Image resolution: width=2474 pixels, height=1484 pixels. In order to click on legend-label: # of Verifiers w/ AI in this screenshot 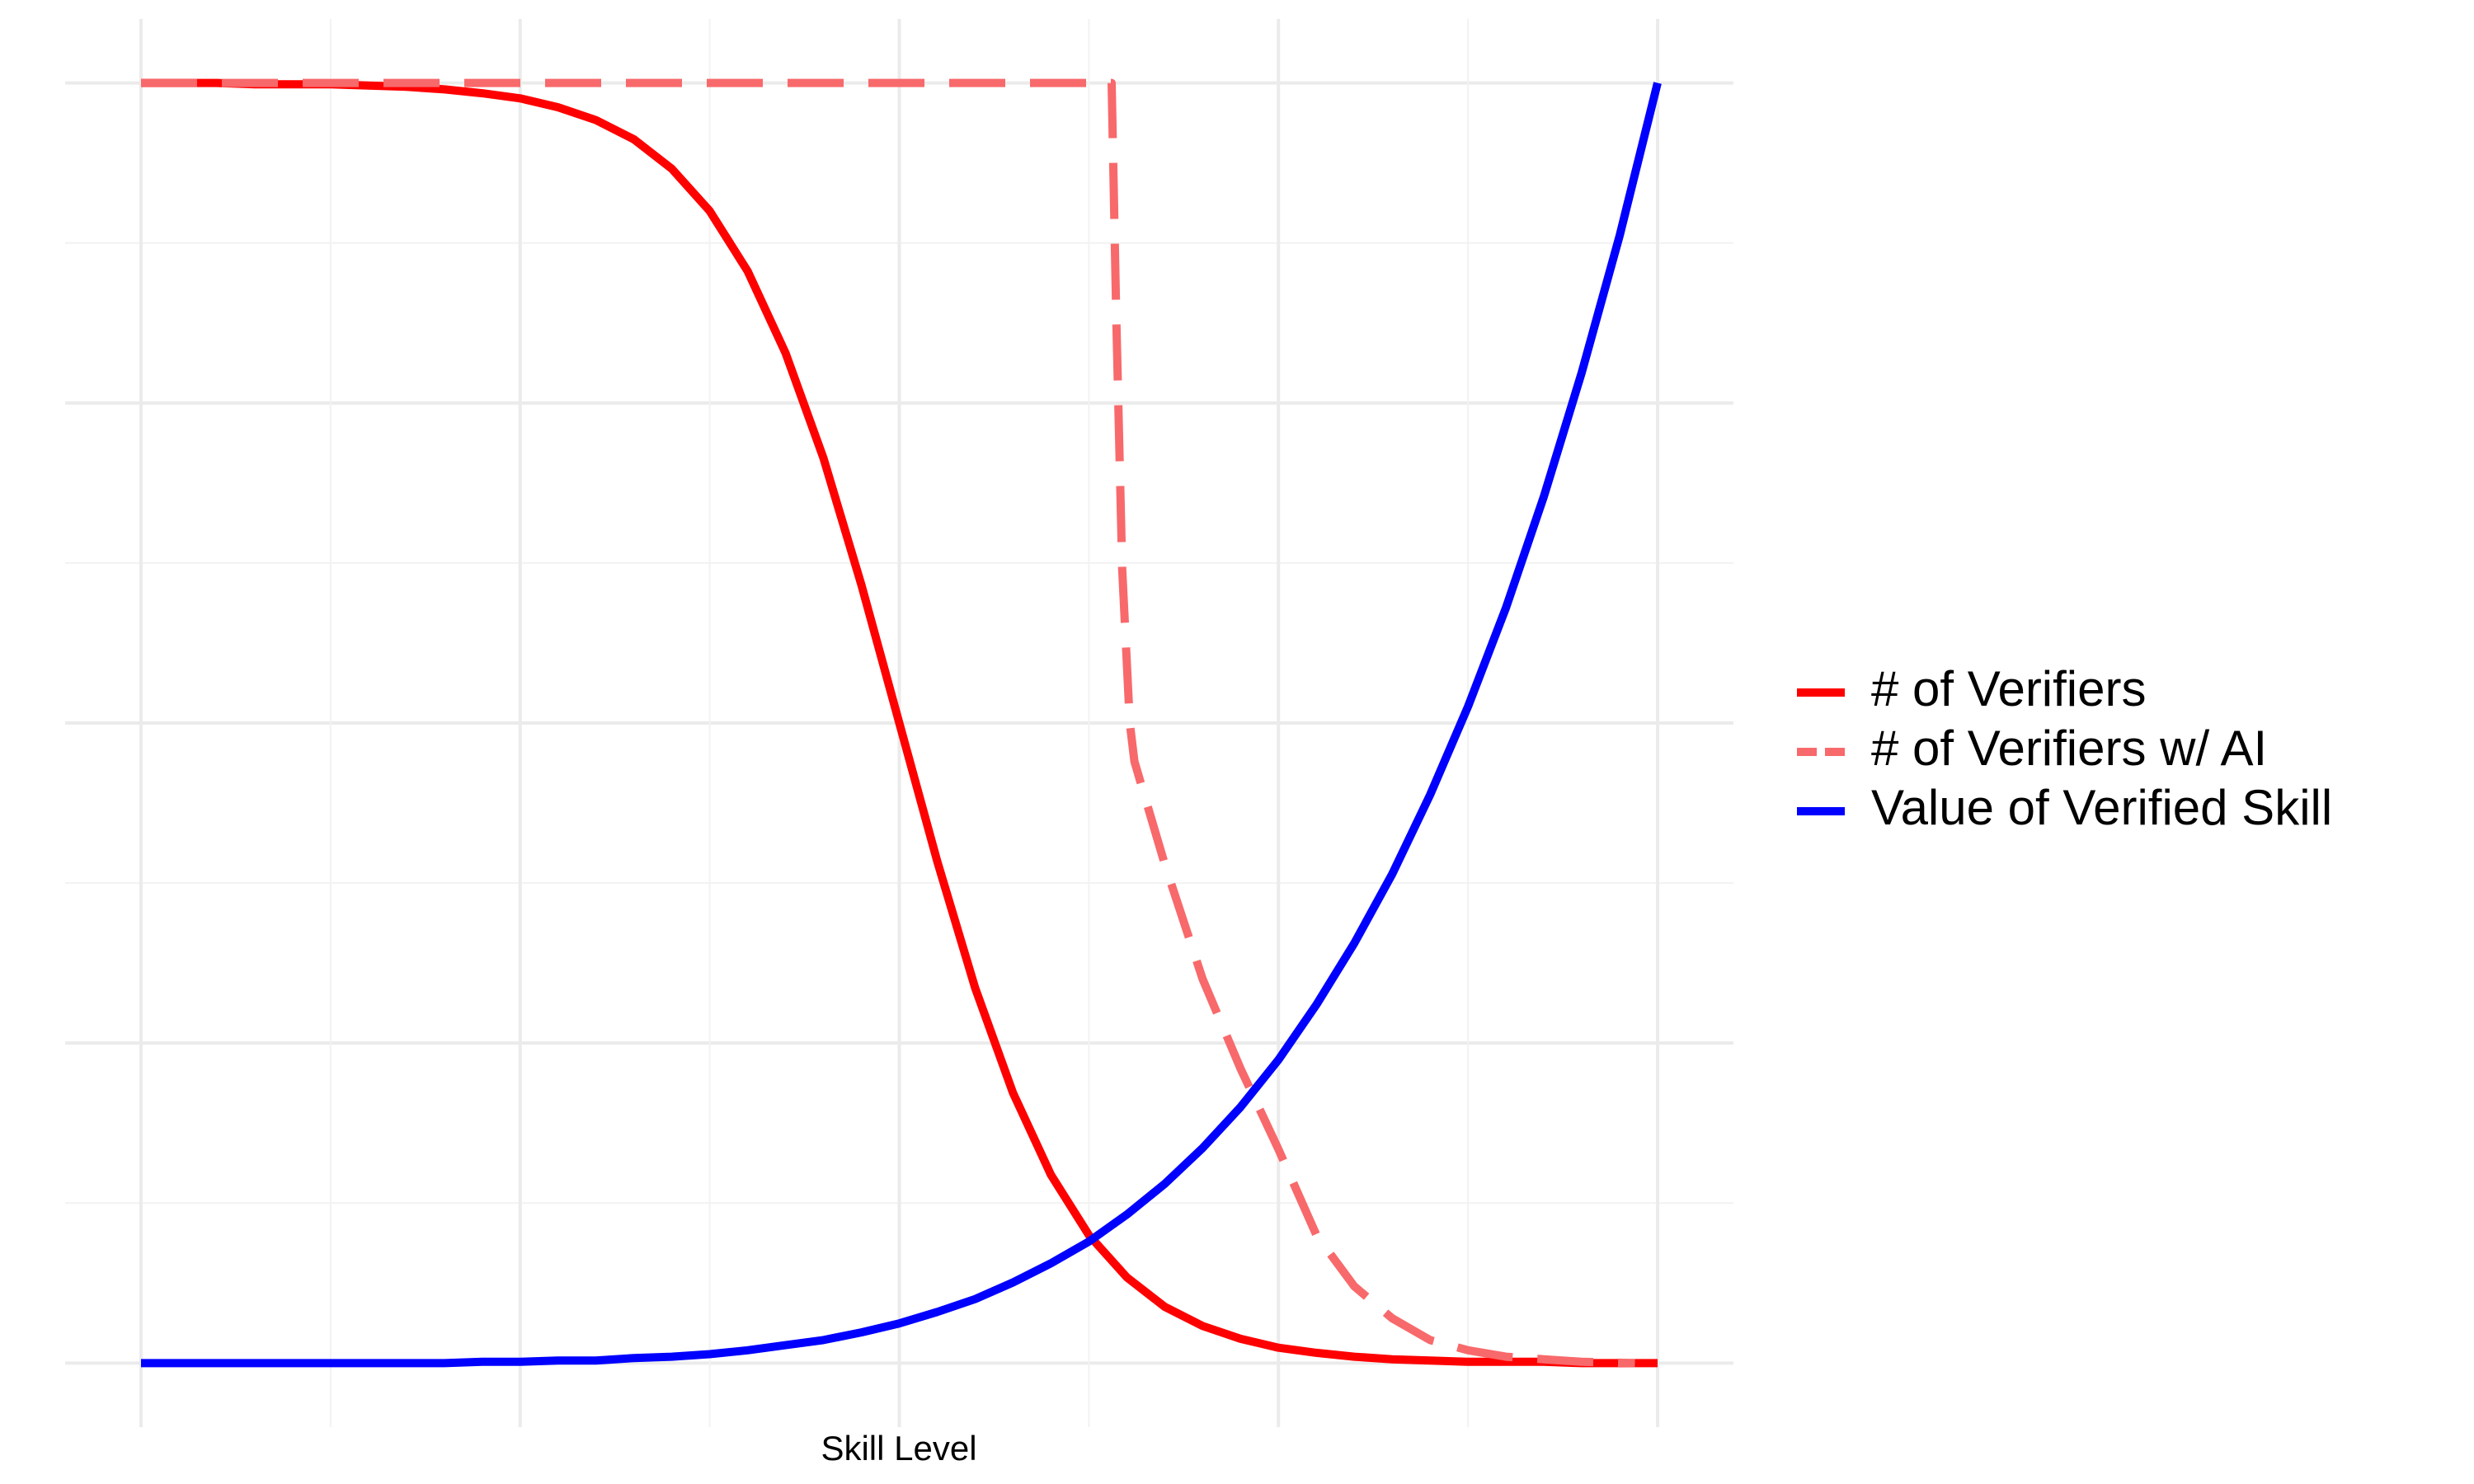, I will do `click(2069, 748)`.